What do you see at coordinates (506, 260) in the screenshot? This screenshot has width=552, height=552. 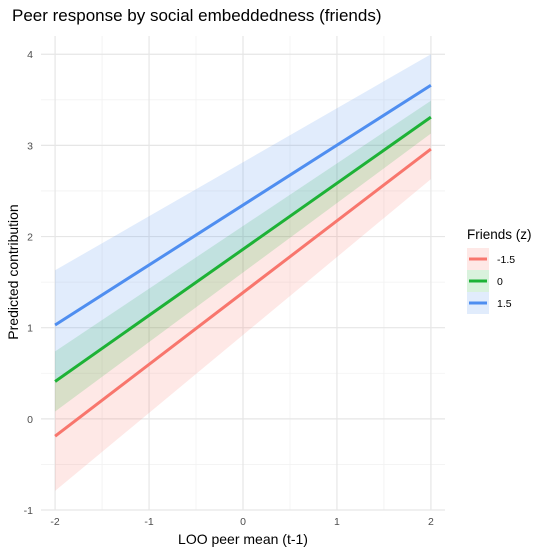 I see `legend-label: -1.5` at bounding box center [506, 260].